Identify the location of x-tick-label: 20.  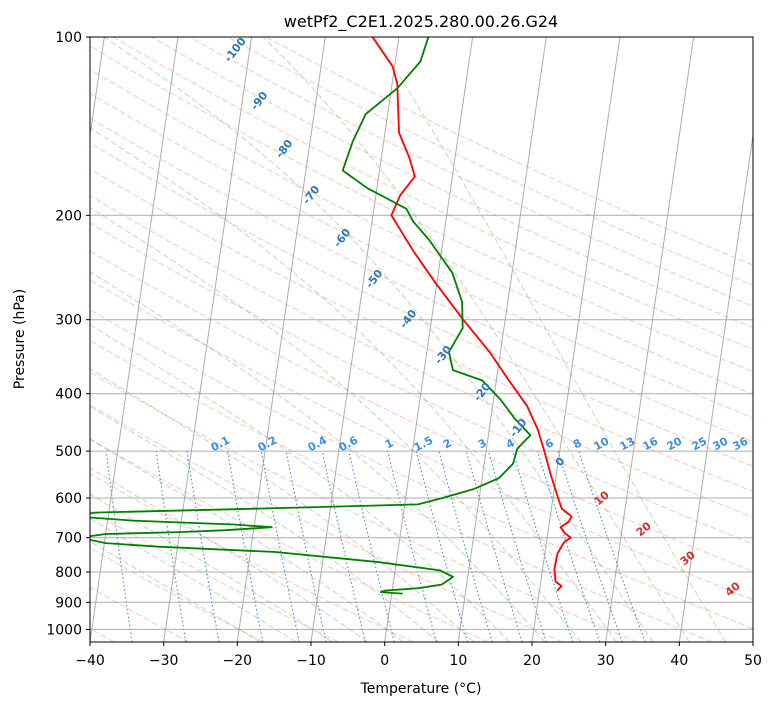
(532, 661).